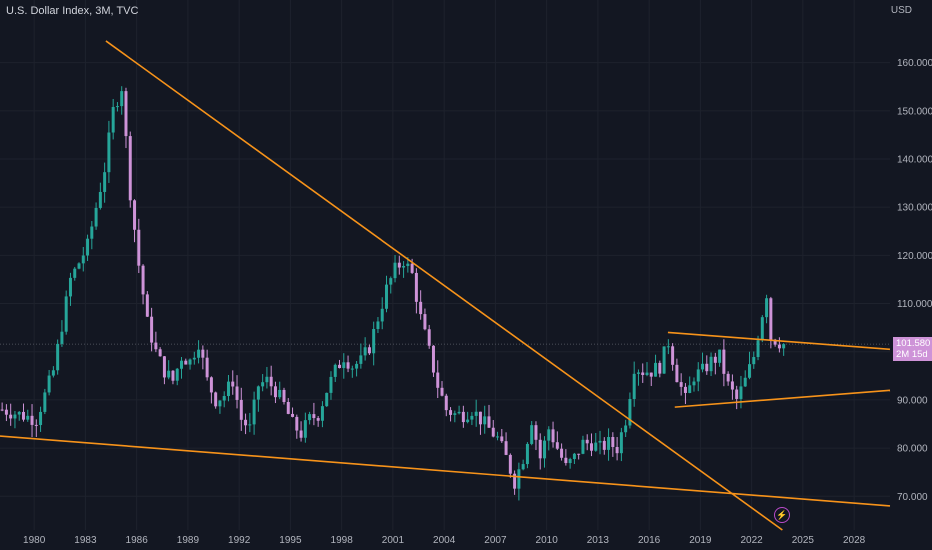 Image resolution: width=932 pixels, height=550 pixels. Describe the element at coordinates (393, 540) in the screenshot. I see `x-tick-label: 2001` at that location.